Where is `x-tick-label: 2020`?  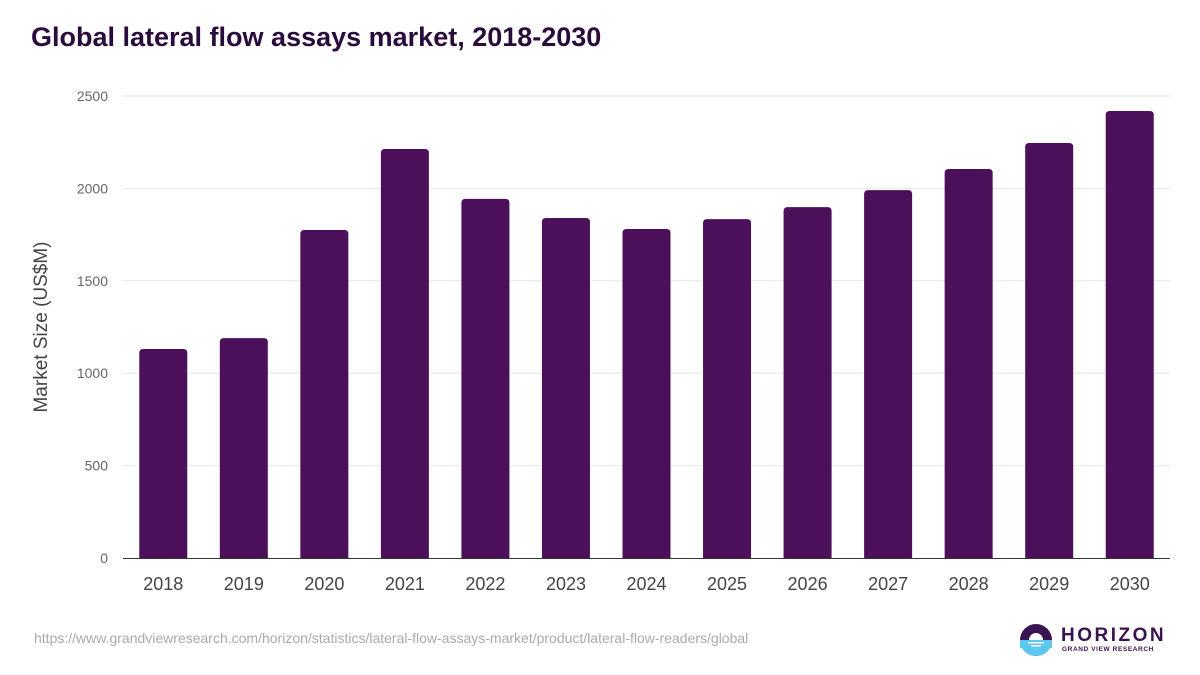
x-tick-label: 2020 is located at coordinates (324, 584).